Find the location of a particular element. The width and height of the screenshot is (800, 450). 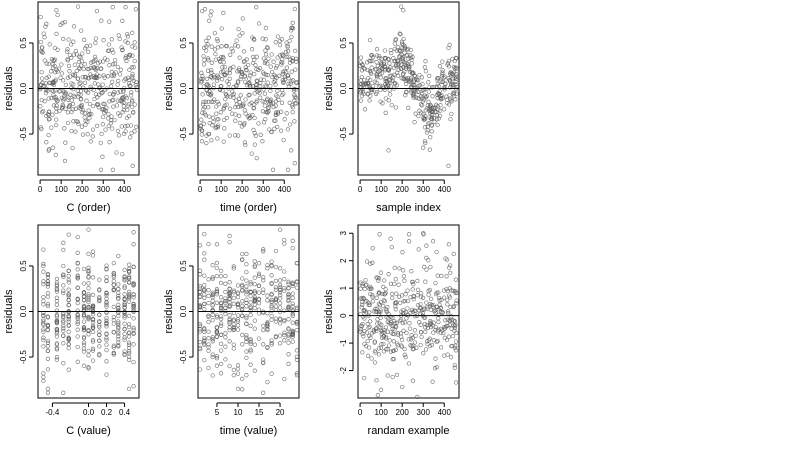

y-axis-label: residuals is located at coordinates (329, 311).